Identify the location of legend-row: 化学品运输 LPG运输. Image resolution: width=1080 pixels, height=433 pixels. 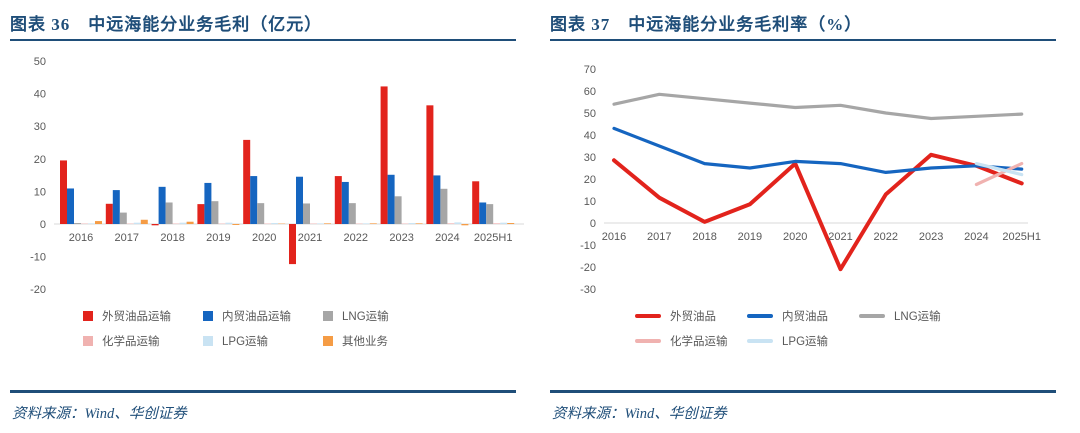
(803, 340).